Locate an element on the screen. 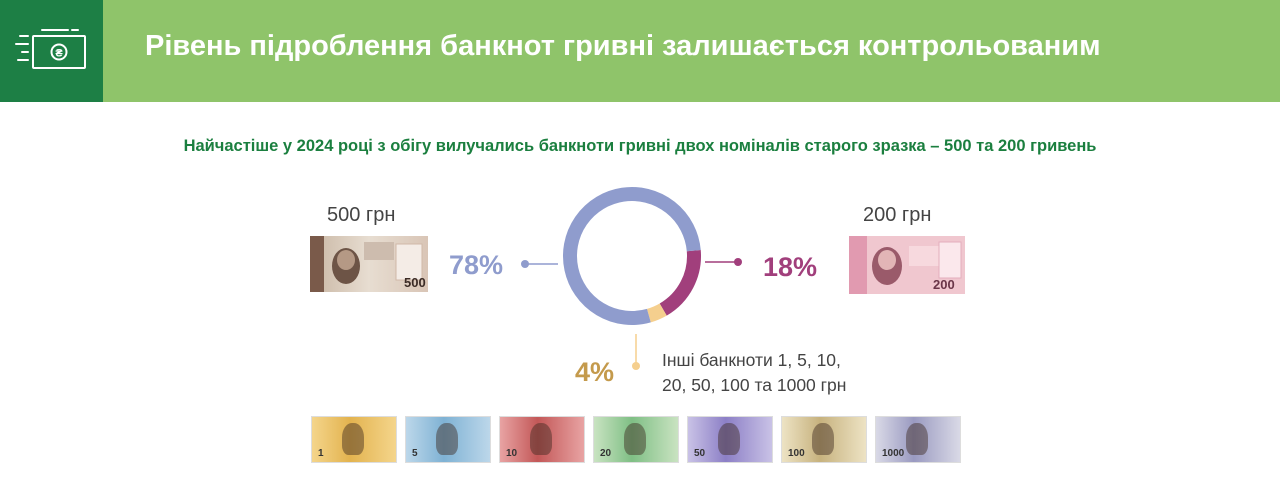 This screenshot has height=502, width=1280. callout-dot-other is located at coordinates (636, 366).